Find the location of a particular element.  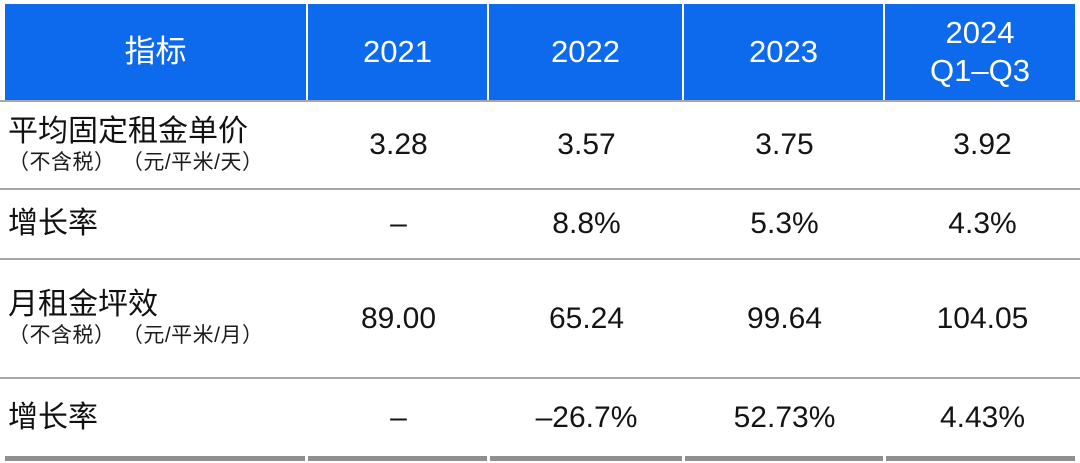

row-label: 月租金坪效 is located at coordinates (83, 304).